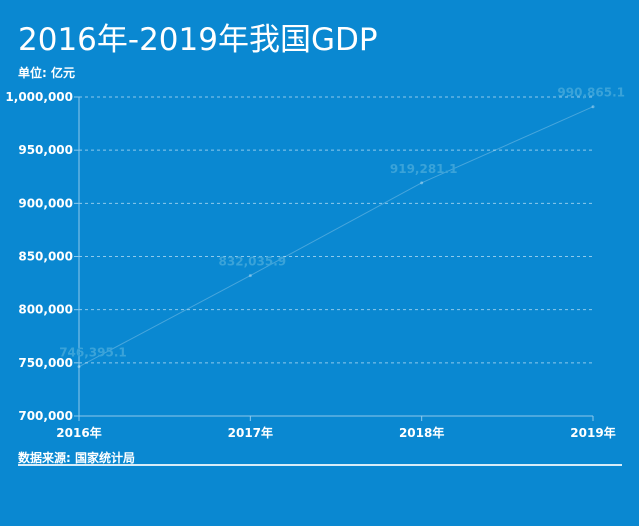 The image size is (639, 526). Describe the element at coordinates (46, 73) in the screenshot. I see `unit-label: 单位: 亿元` at that location.